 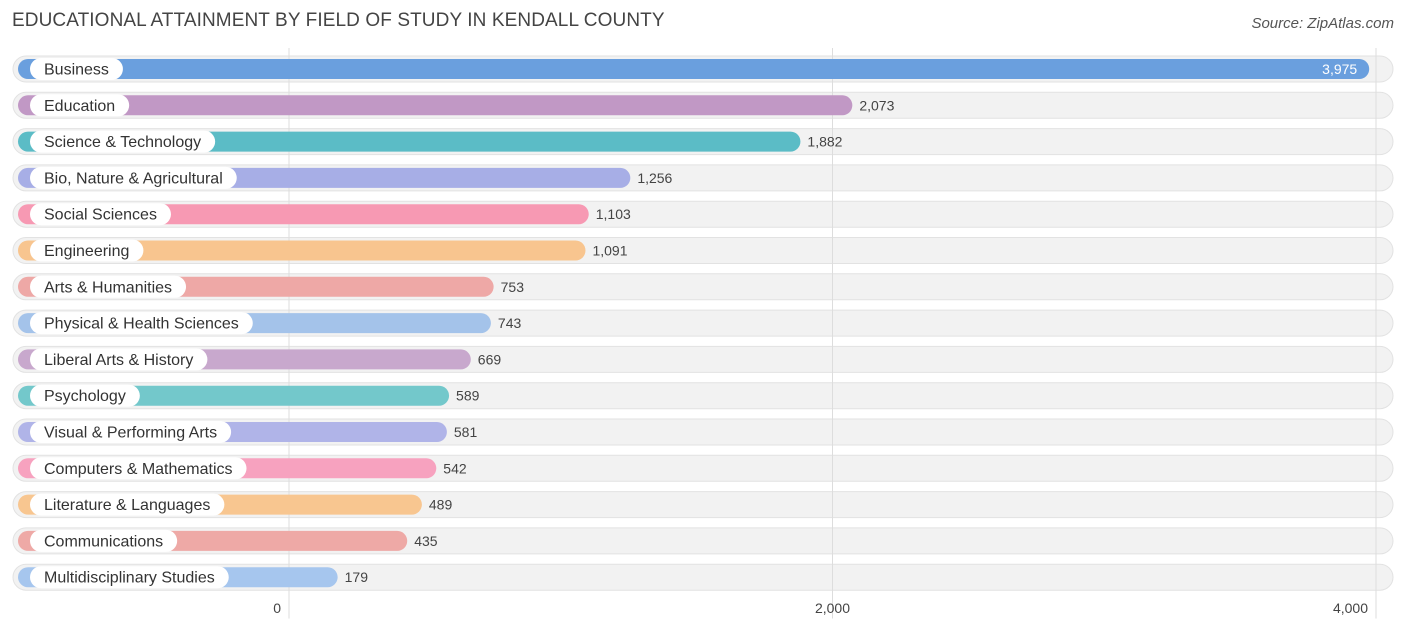 I want to click on category-label: Bio, Nature & Agricultural, so click(x=133, y=178).